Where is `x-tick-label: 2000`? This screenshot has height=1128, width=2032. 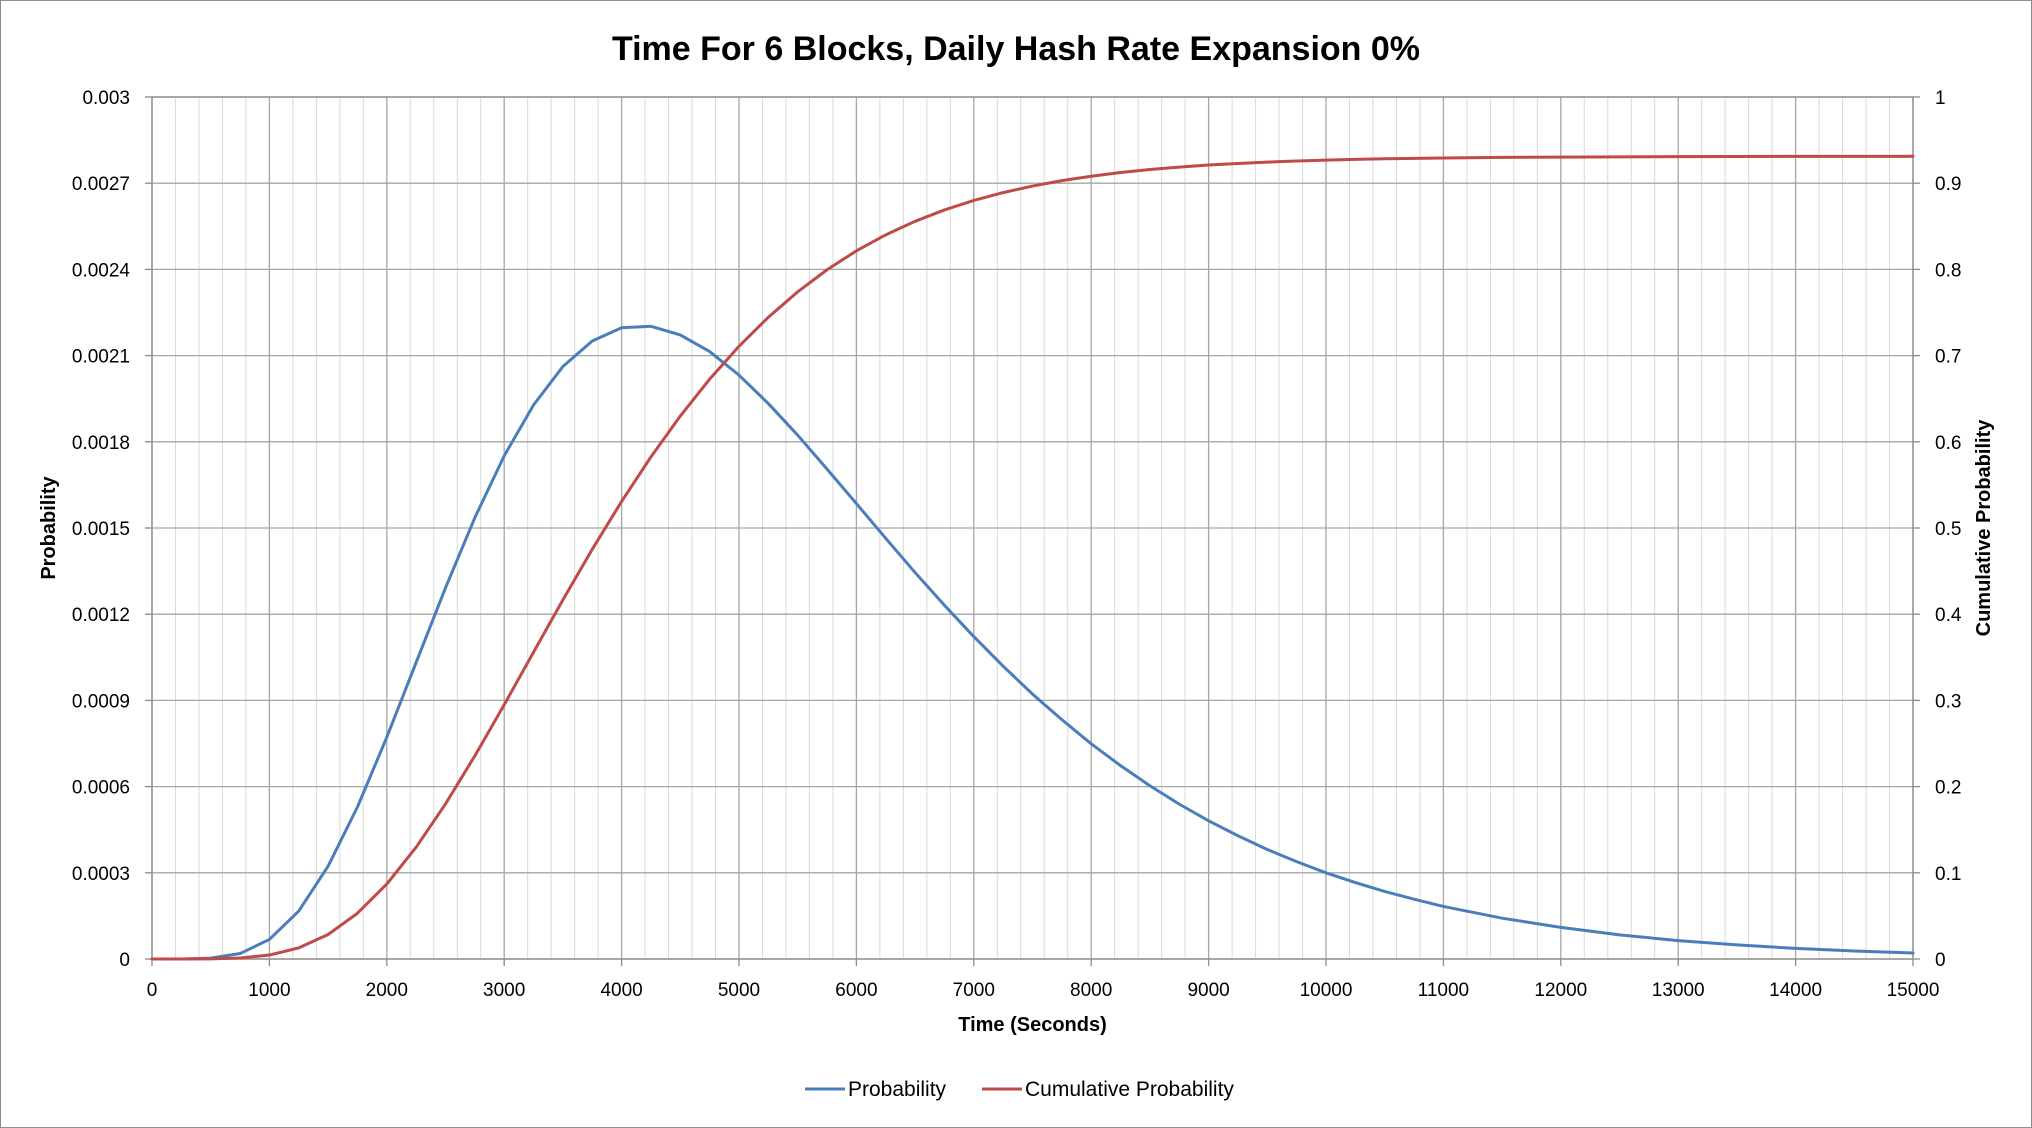
x-tick-label: 2000 is located at coordinates (387, 990).